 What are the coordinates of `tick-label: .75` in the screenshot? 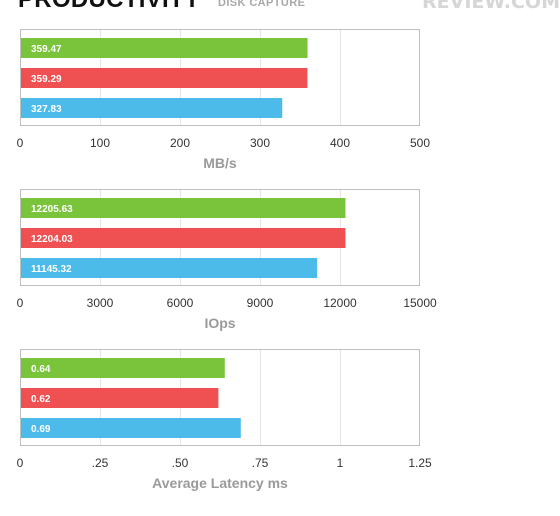 It's located at (260, 463).